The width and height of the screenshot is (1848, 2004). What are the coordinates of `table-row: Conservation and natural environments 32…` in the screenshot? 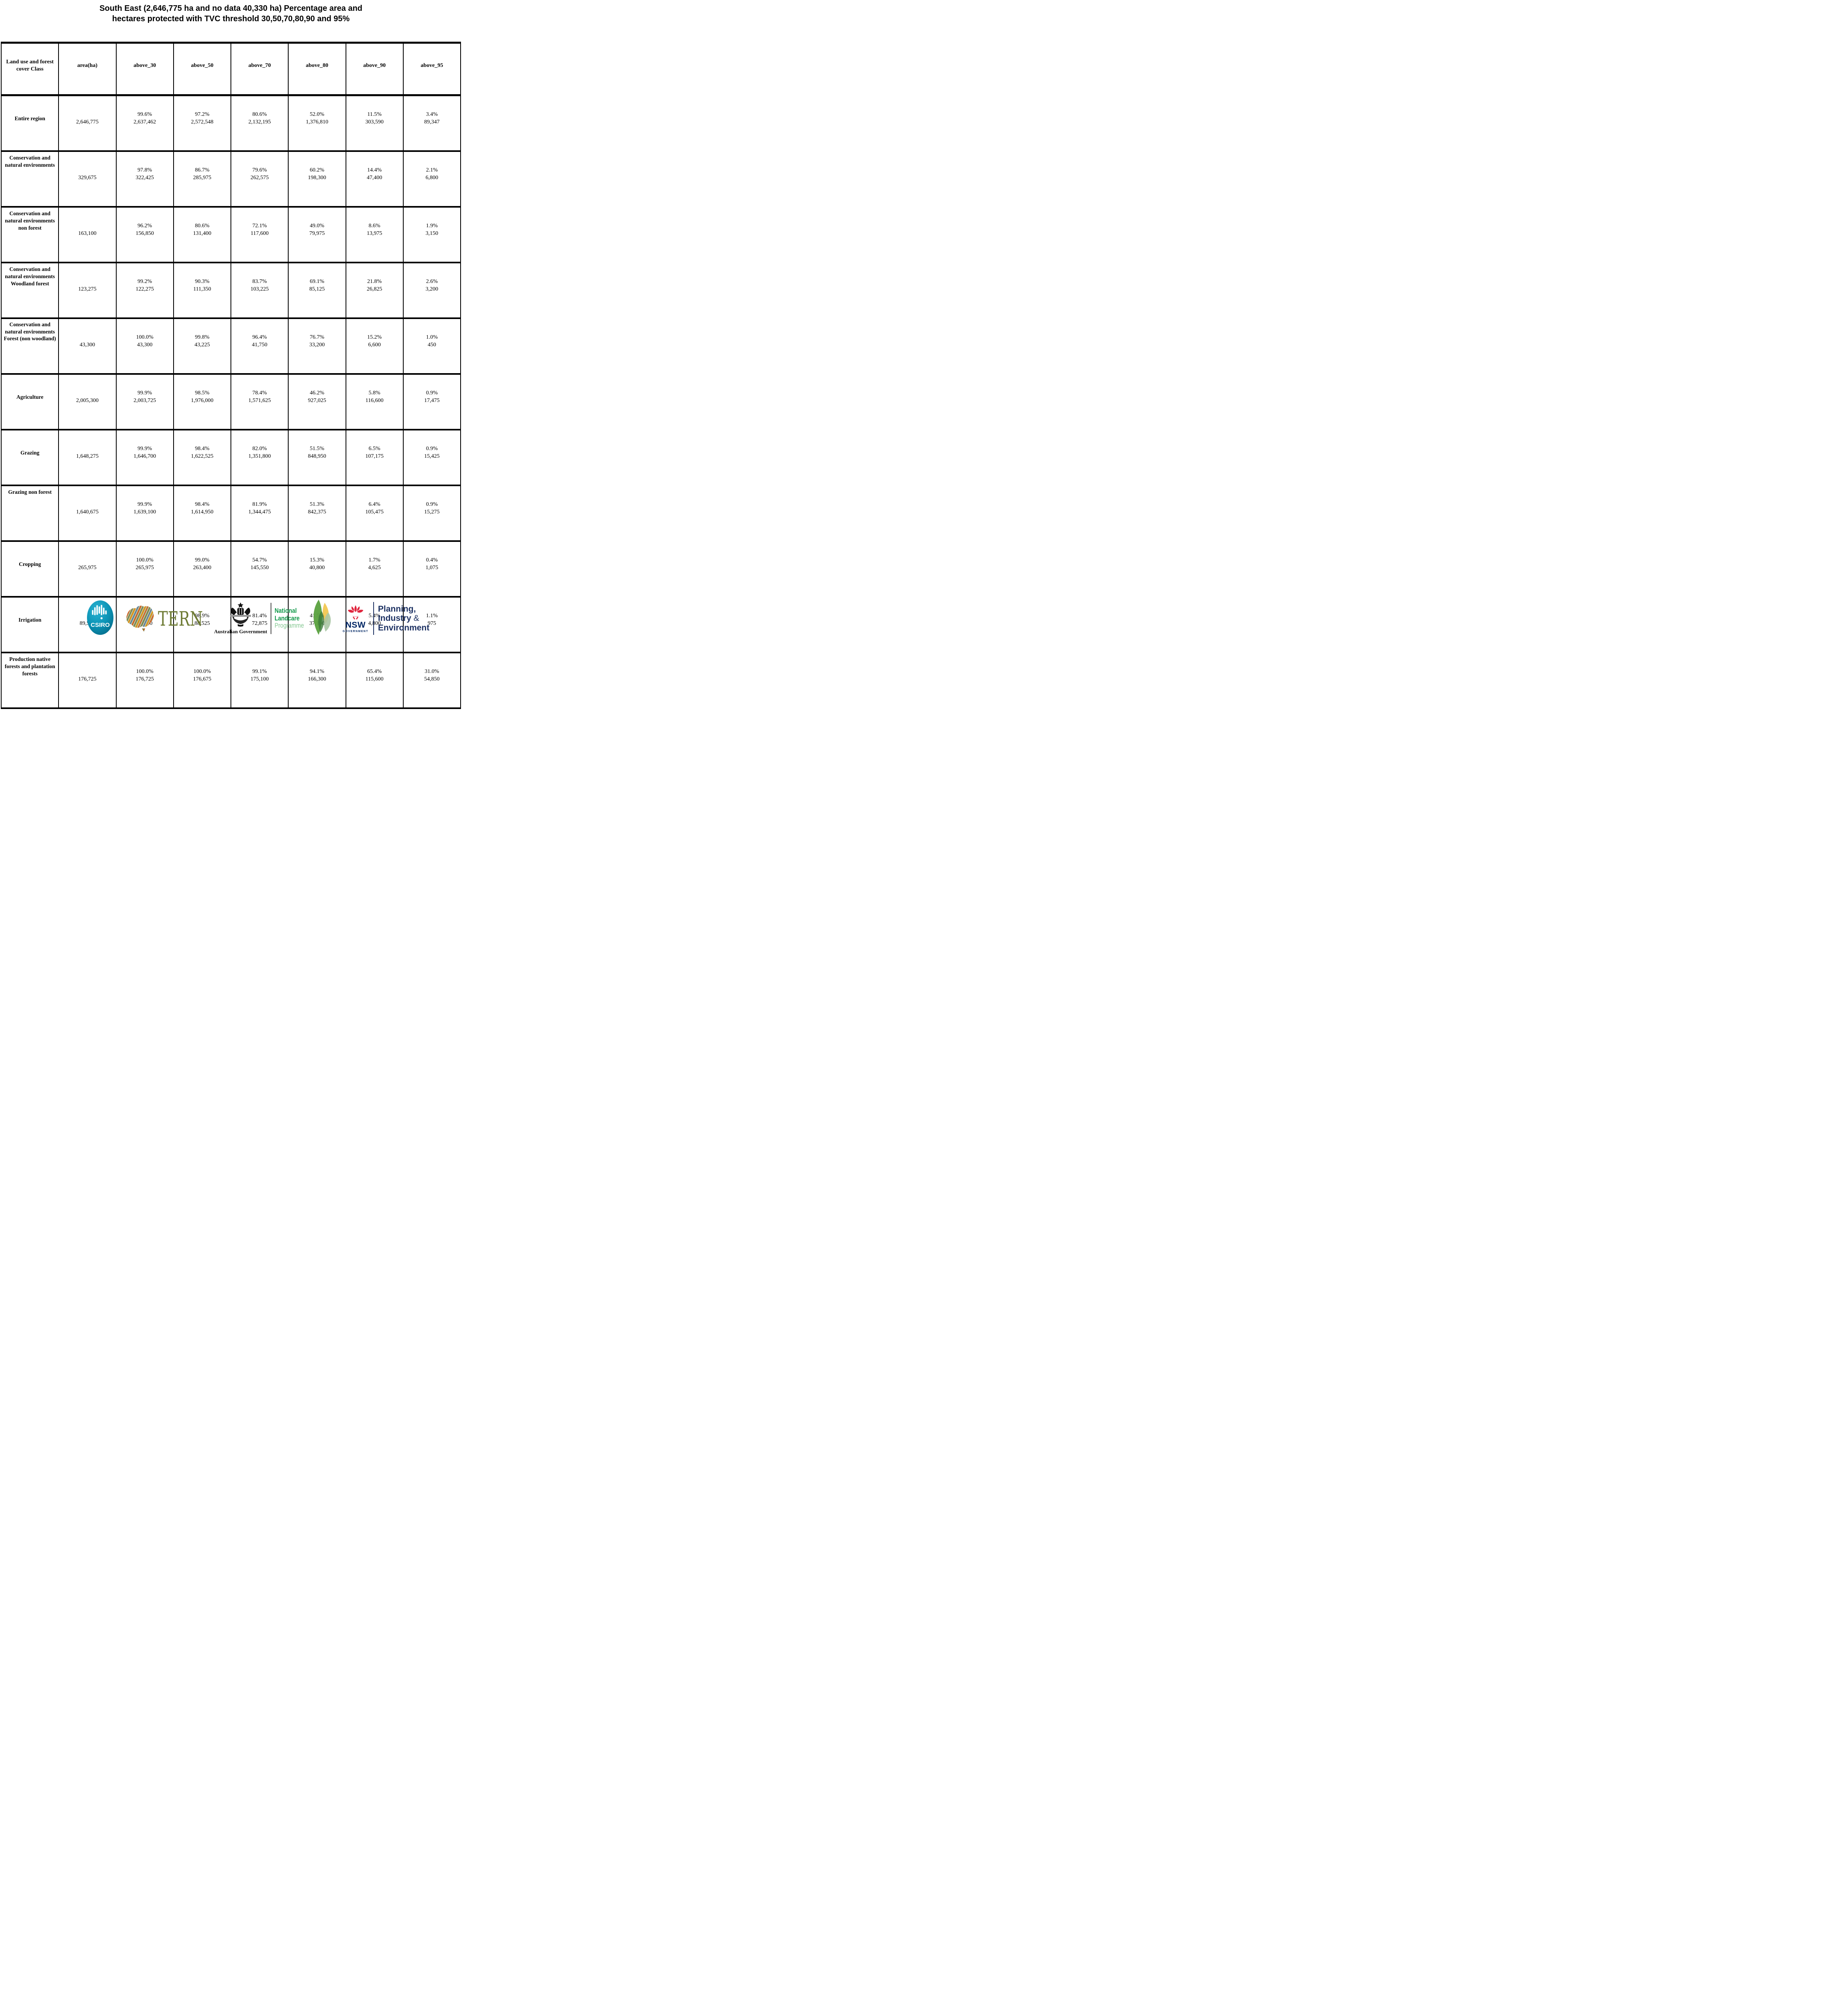 It's located at (230, 178).